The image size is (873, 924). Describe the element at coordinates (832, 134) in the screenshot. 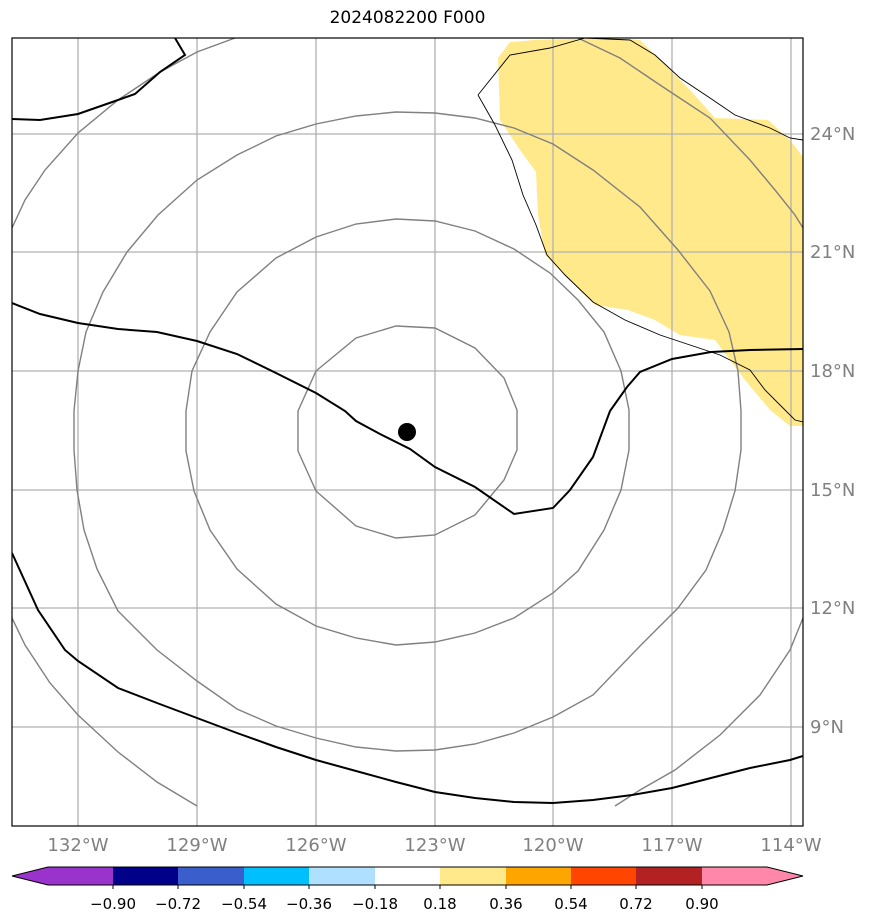

I see `lat-label: 24°N` at that location.